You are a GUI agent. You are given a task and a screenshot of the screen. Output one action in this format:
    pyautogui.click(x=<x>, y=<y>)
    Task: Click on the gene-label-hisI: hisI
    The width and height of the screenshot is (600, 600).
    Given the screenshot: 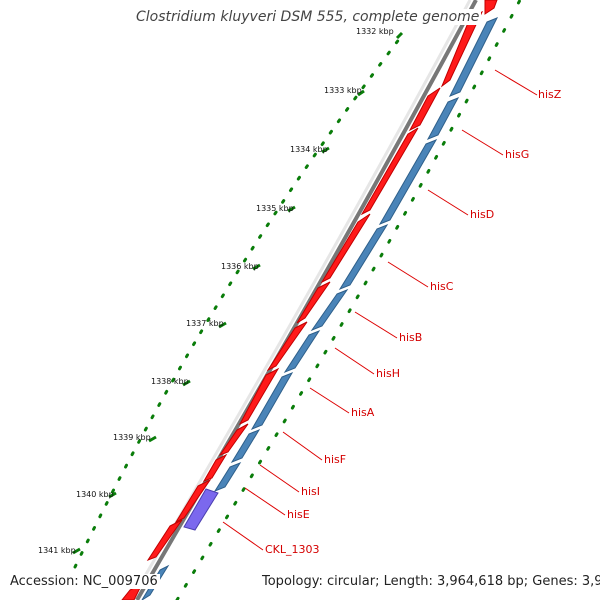 What is the action you would take?
    pyautogui.click(x=310, y=491)
    